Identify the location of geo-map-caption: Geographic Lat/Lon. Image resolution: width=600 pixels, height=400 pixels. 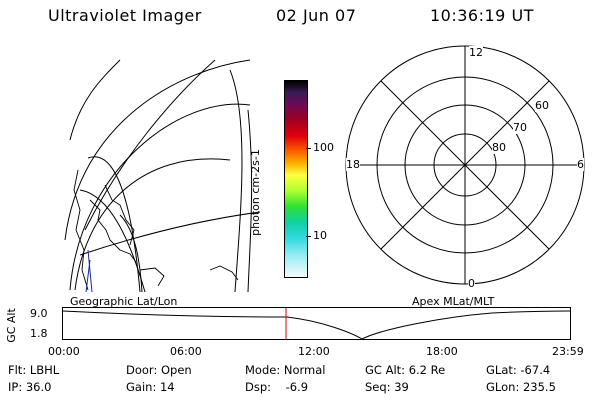
(124, 301).